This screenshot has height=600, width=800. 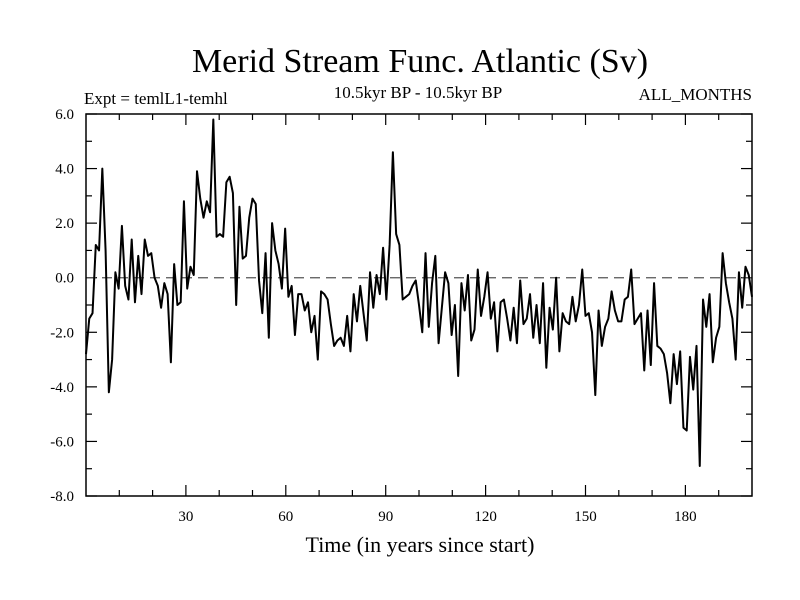 I want to click on y-tick-label: -2.0, so click(x=62, y=333).